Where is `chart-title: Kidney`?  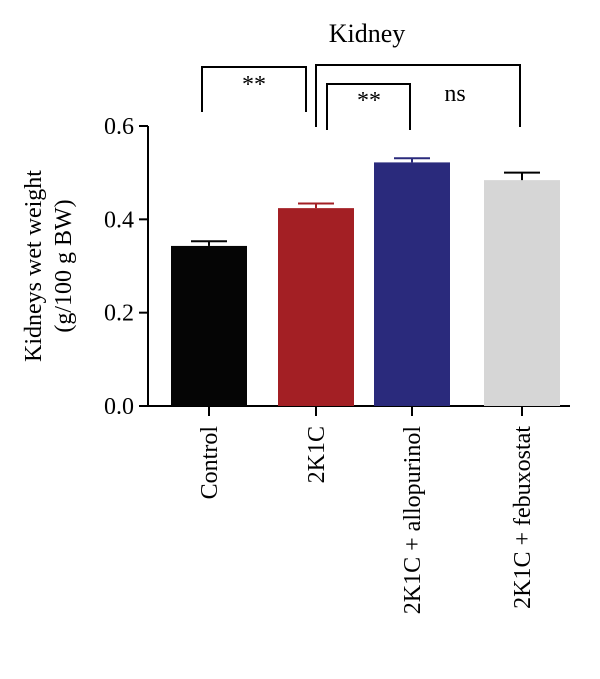
chart-title: Kidney is located at coordinates (367, 33).